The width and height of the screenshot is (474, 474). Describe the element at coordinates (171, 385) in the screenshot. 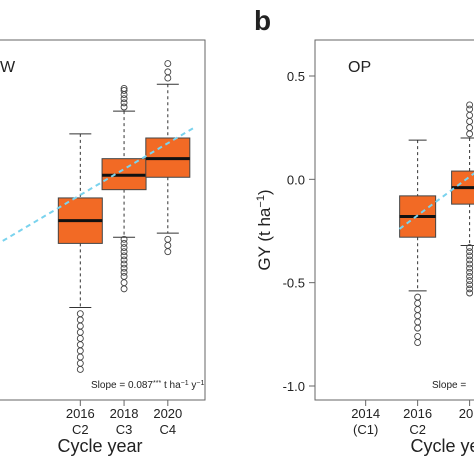

I see `slope-unit: t ha` at that location.